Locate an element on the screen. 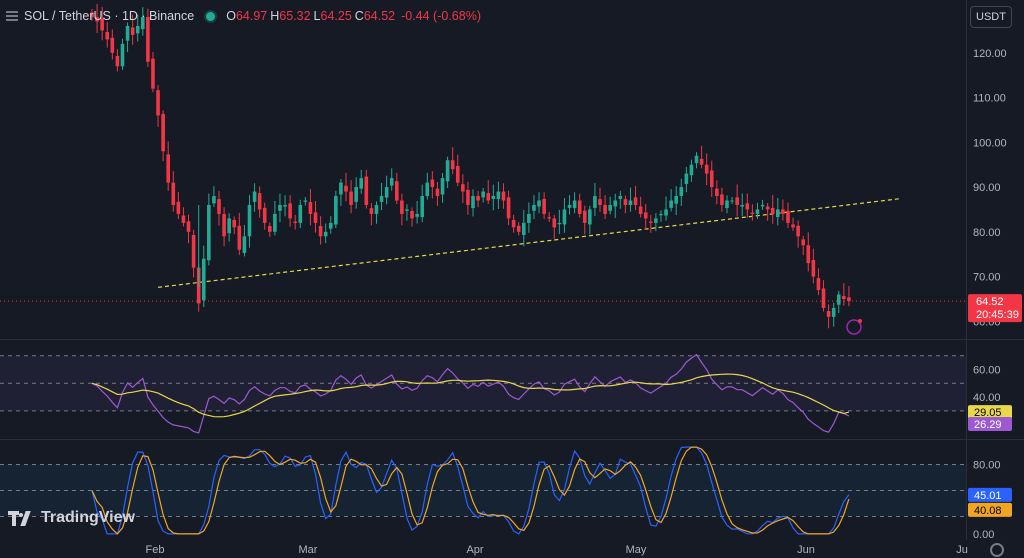 The height and width of the screenshot is (558, 1024). price-tick-label: 110.00 is located at coordinates (989, 99).